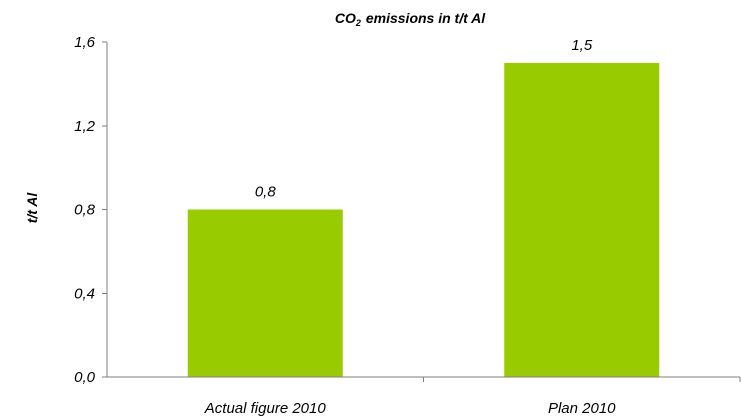 The width and height of the screenshot is (742, 419). Describe the element at coordinates (265, 293) in the screenshot. I see `bar` at that location.